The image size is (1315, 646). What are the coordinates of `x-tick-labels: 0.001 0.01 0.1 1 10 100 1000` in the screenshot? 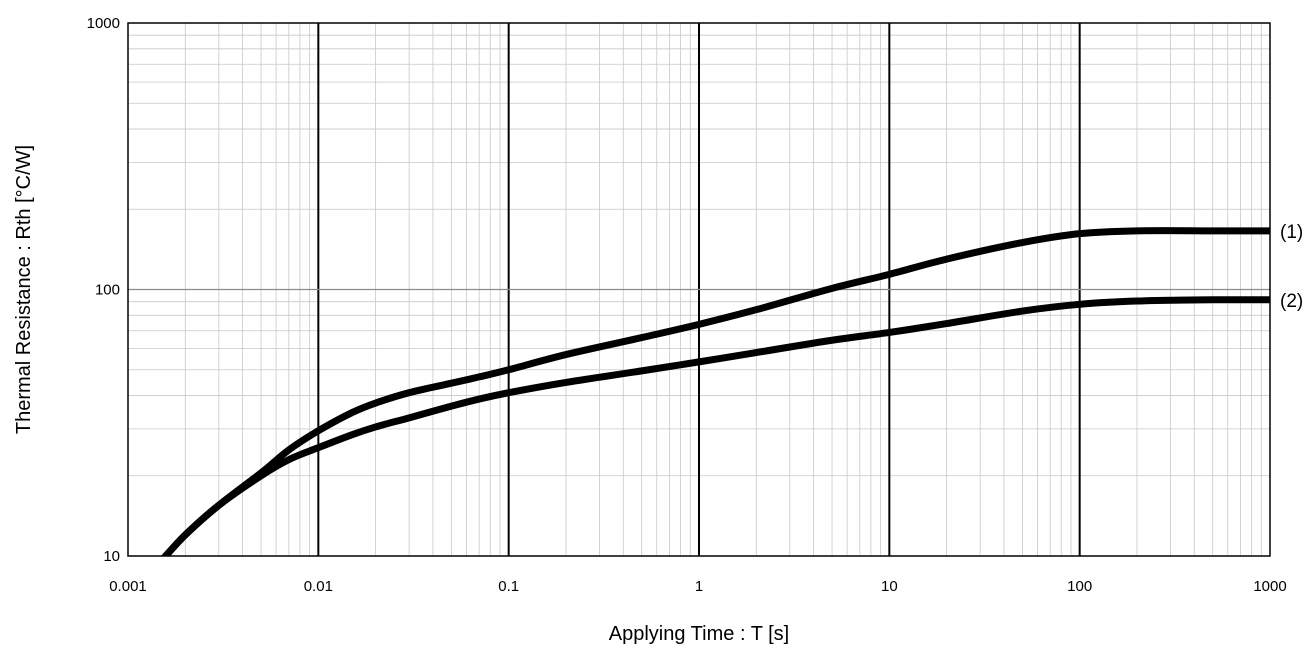 It's located at (697, 586).